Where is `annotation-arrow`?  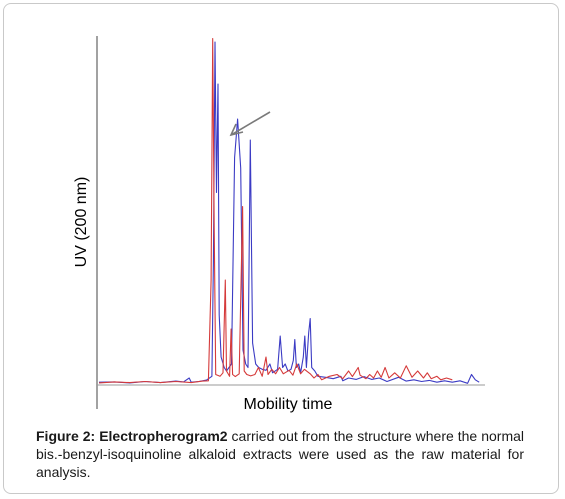
annotation-arrow is located at coordinates (250, 124).